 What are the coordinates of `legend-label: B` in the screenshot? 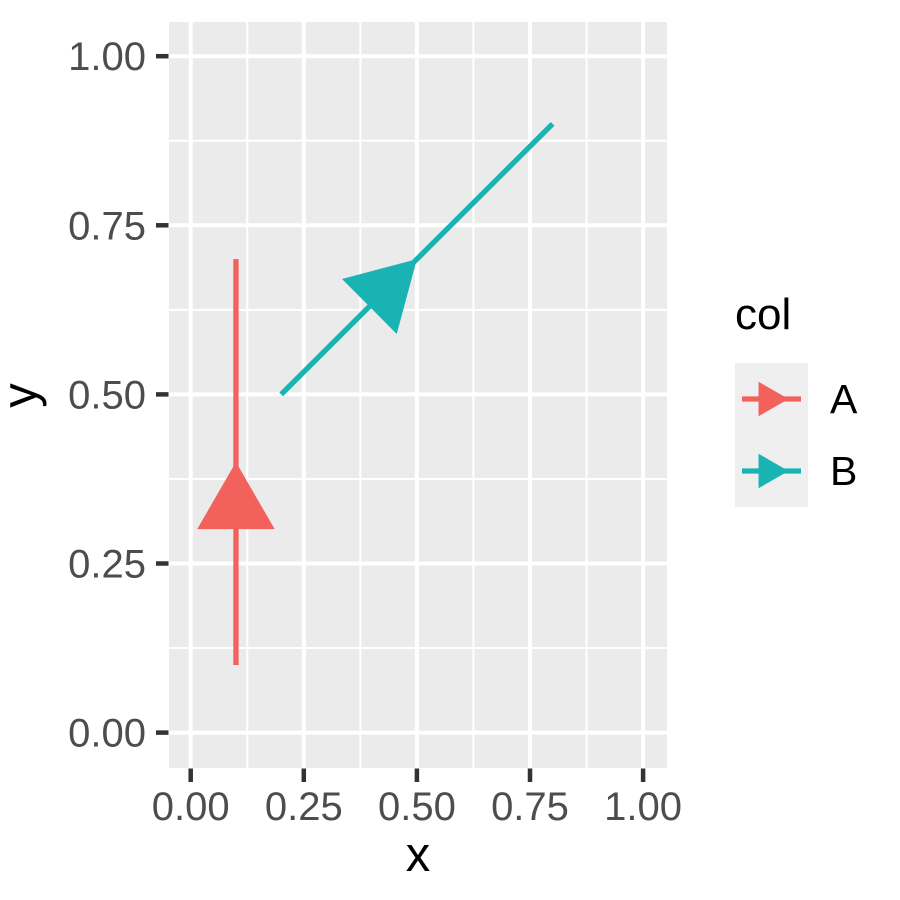 It's located at (844, 470).